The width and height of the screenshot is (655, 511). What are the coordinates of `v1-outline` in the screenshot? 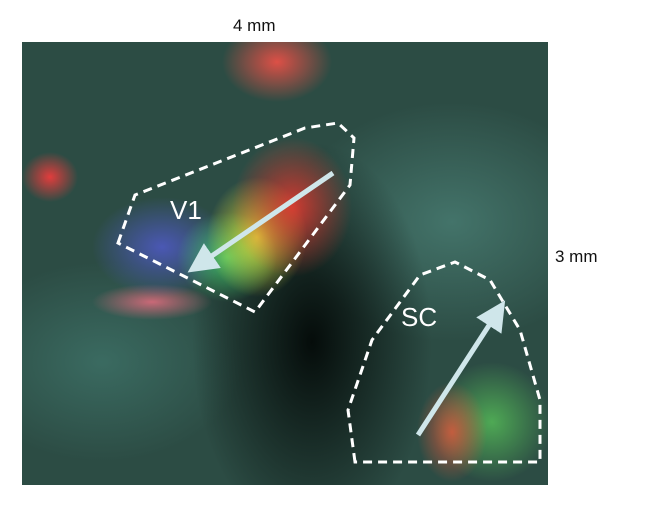 It's located at (236, 217).